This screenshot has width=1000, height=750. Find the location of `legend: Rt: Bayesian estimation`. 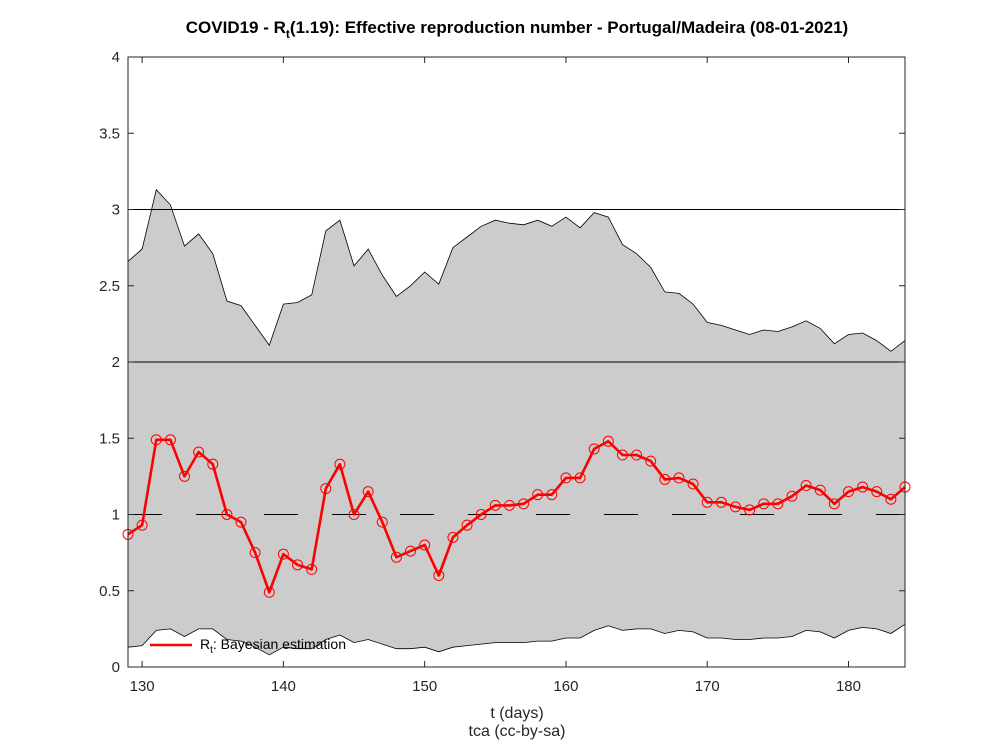

legend: Rt: Bayesian estimation is located at coordinates (248, 646).